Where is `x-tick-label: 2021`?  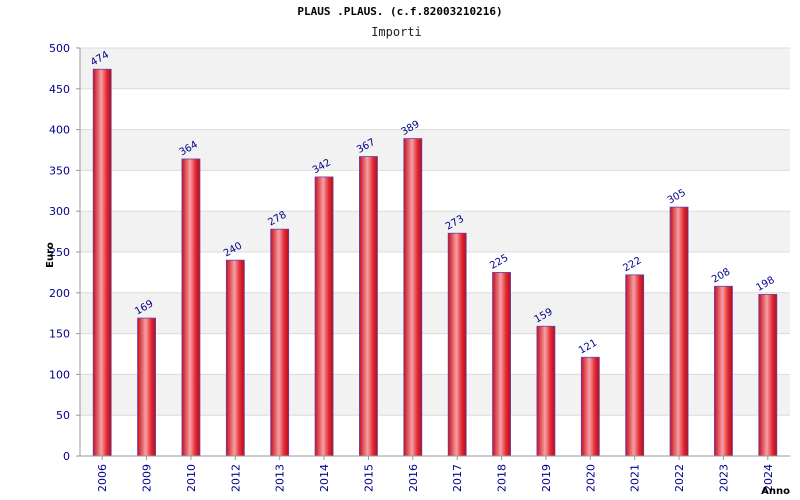
x-tick-label: 2021 is located at coordinates (635, 478).